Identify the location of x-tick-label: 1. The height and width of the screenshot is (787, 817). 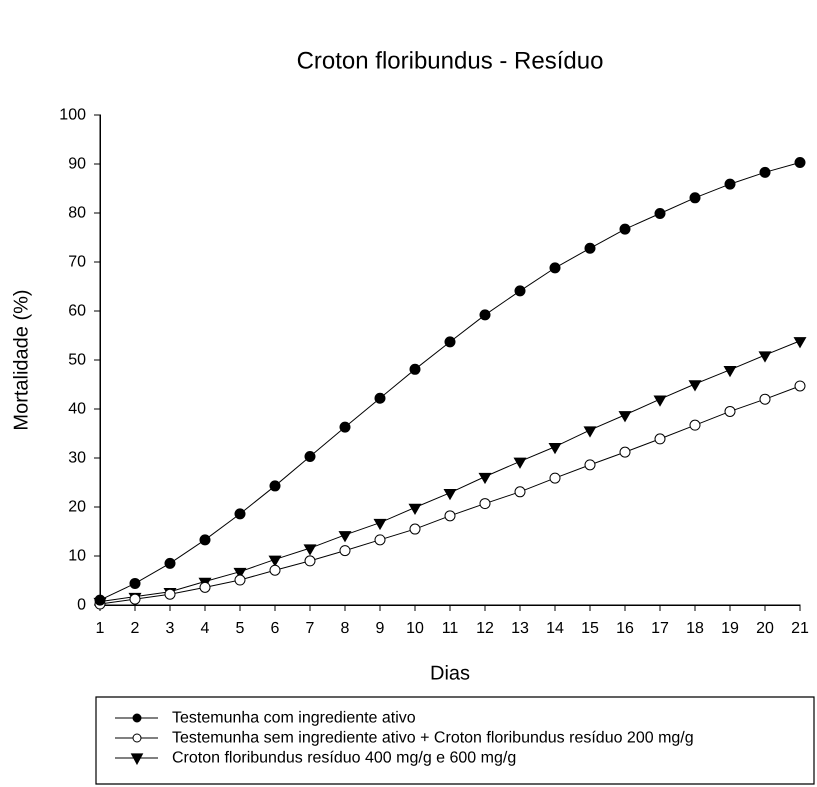
(100, 629).